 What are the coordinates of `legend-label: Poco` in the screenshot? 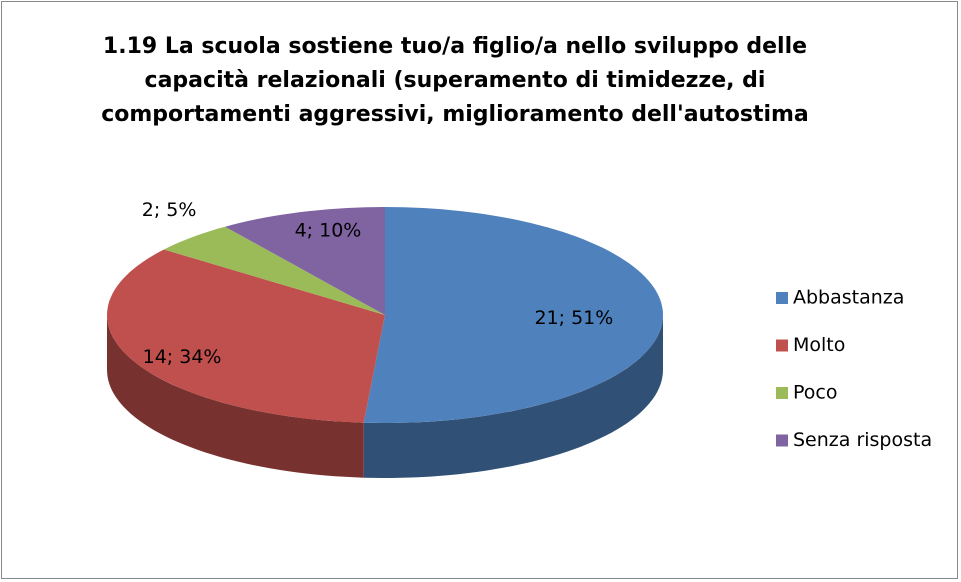 It's located at (815, 393).